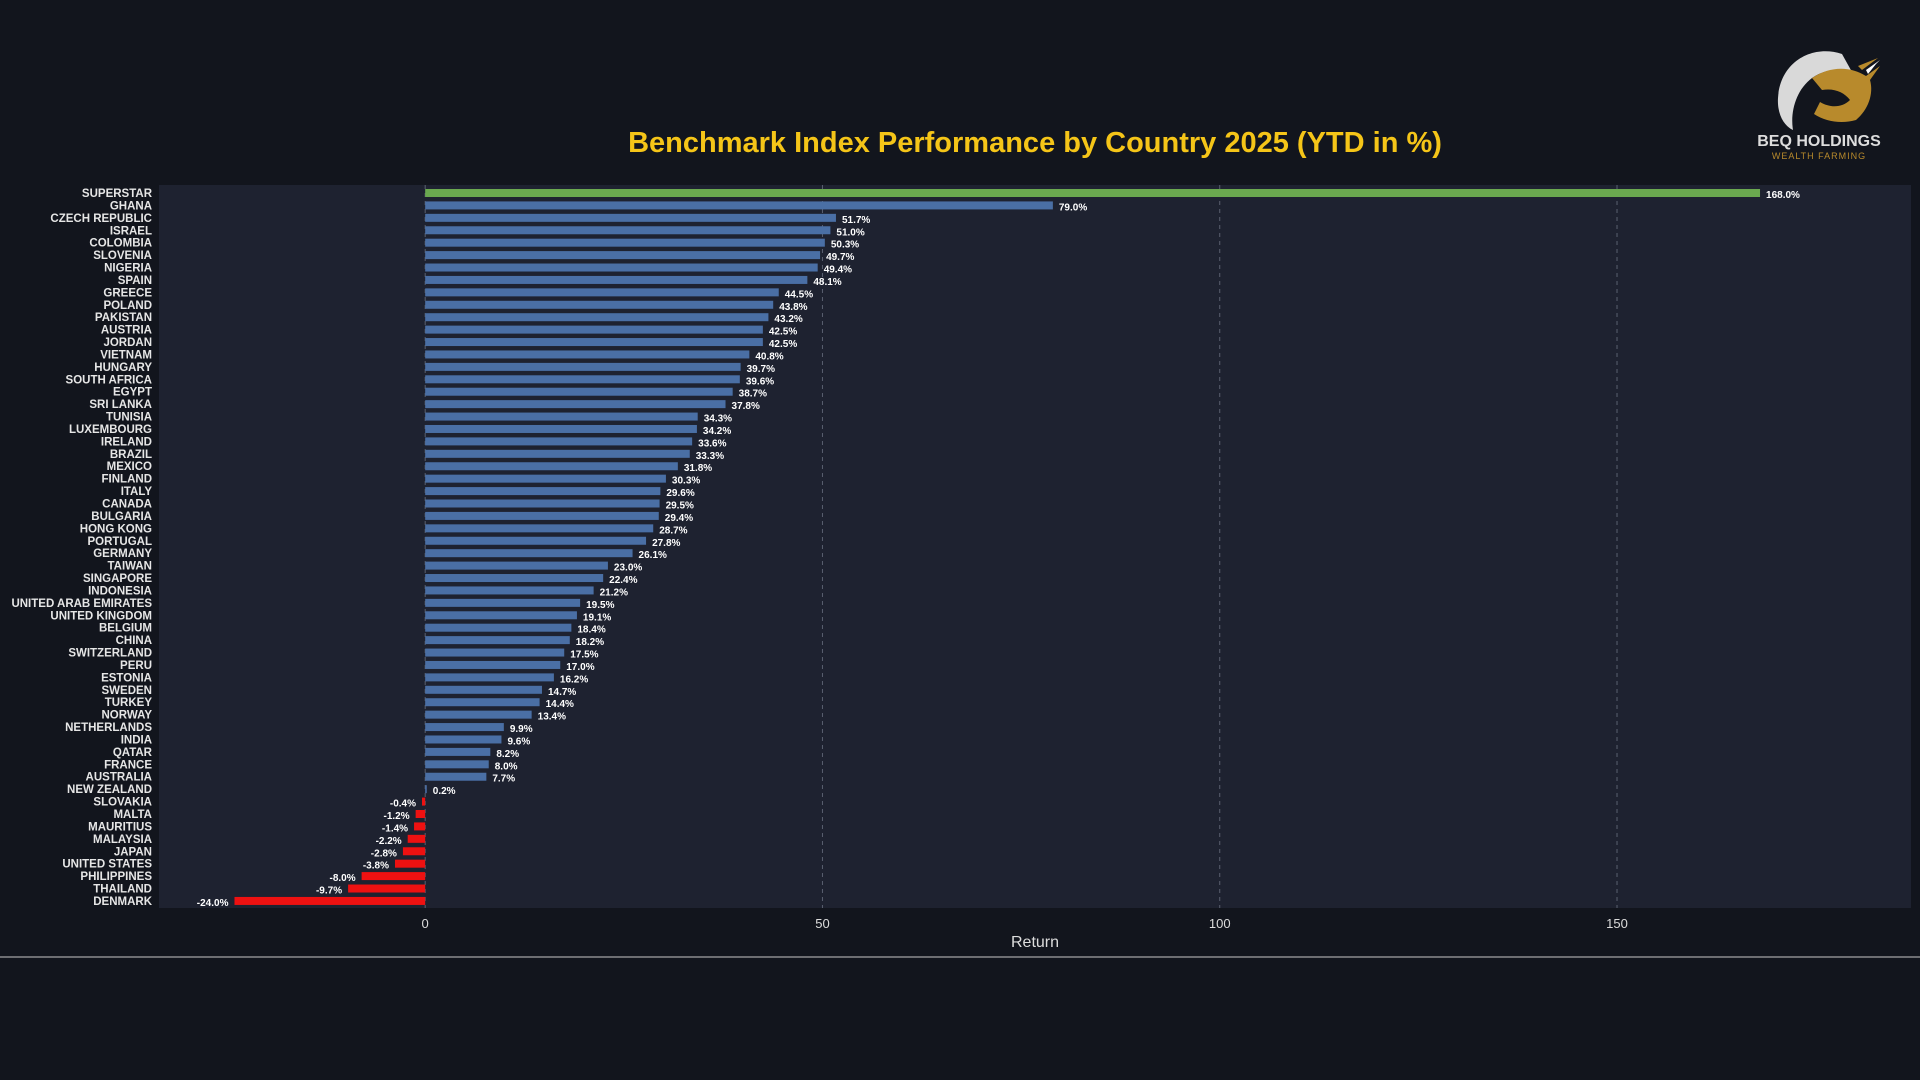  Describe the element at coordinates (395, 828) in the screenshot. I see `value-label: -1.4%` at that location.